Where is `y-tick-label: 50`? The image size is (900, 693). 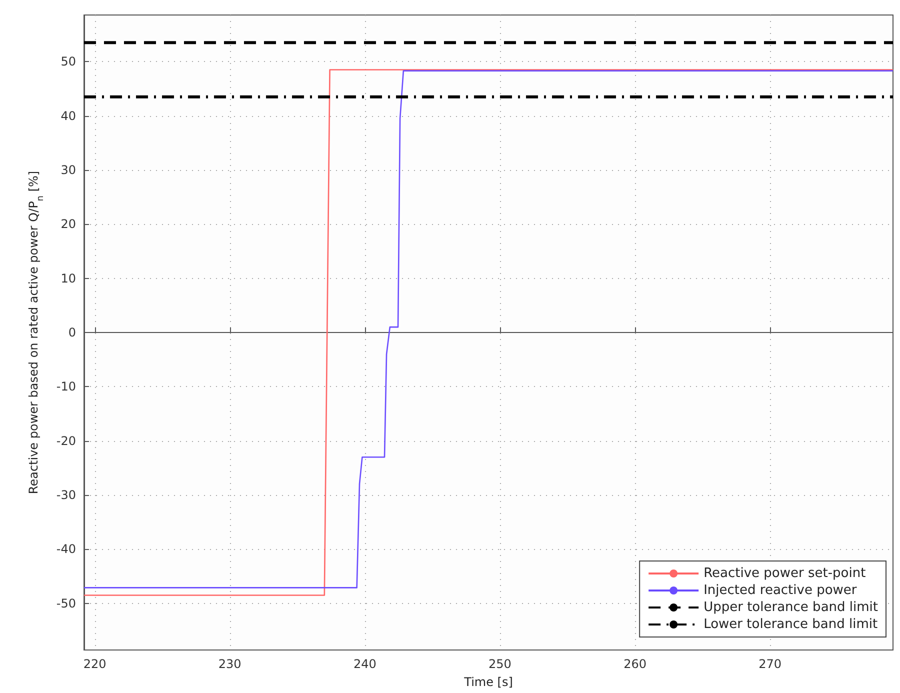 y-tick-label: 50 is located at coordinates (68, 61).